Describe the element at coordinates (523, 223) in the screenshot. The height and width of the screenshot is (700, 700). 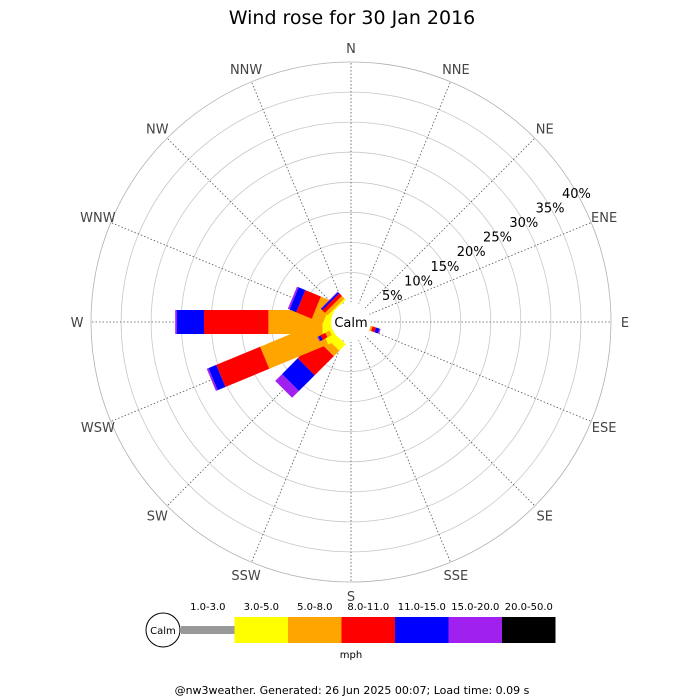
I see `radial-tick-30: 30%` at that location.